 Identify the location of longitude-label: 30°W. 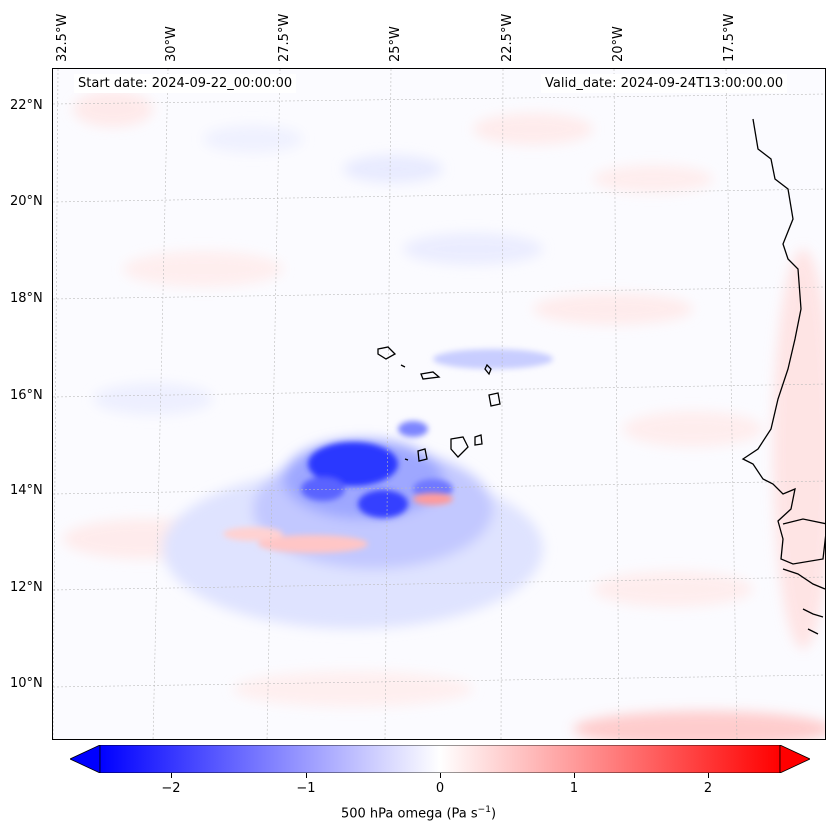
(171, 44).